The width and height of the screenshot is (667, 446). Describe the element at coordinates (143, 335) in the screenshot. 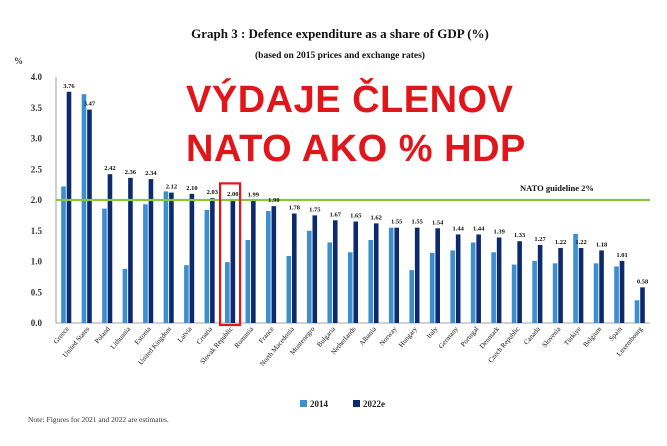

I see `x-tick-label: Estonia` at that location.